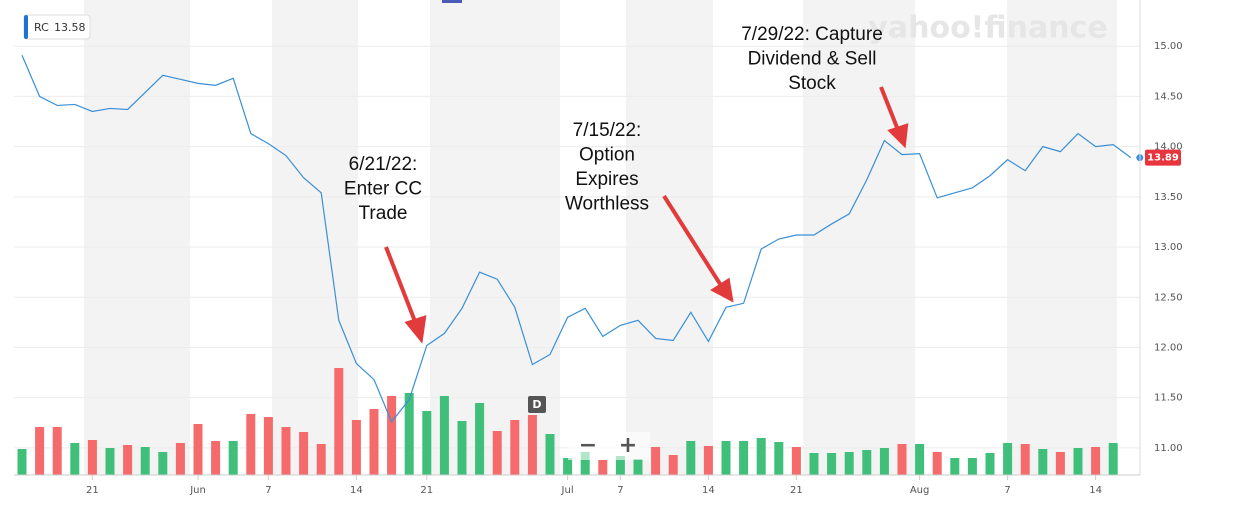 This screenshot has width=1240, height=512. Describe the element at coordinates (197, 490) in the screenshot. I see `x-tick-label: Jun` at that location.